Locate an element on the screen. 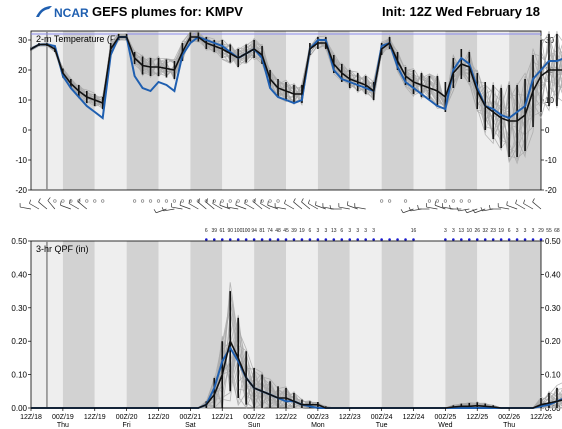 The image size is (562, 429). x-tick-label: 12Z/23 is located at coordinates (350, 417).